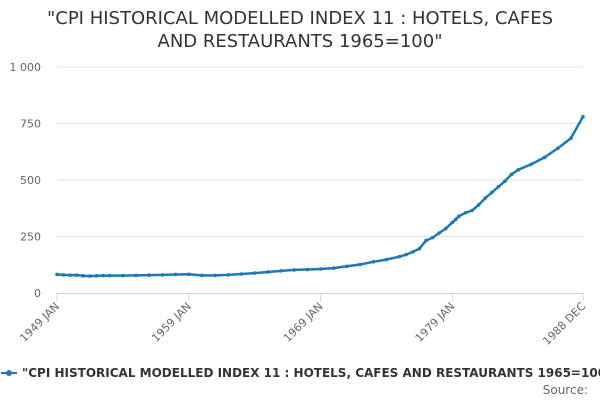  What do you see at coordinates (435, 322) in the screenshot?
I see `x-tick-label: 1979 JAN` at bounding box center [435, 322].